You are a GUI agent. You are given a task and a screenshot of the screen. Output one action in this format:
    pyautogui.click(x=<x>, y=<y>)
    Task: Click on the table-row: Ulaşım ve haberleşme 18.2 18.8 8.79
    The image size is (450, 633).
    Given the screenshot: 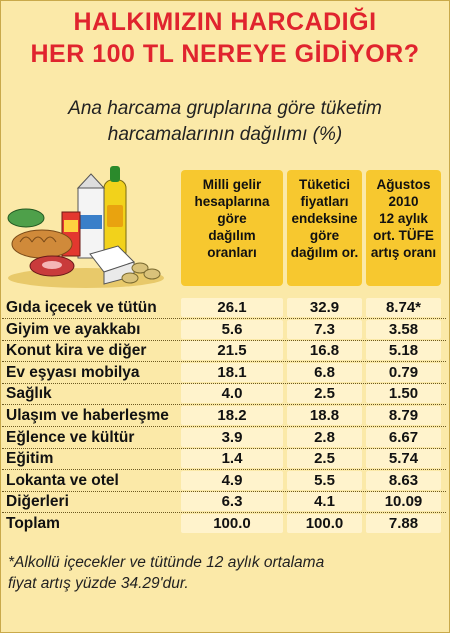 What is the action you would take?
    pyautogui.click(x=224, y=416)
    